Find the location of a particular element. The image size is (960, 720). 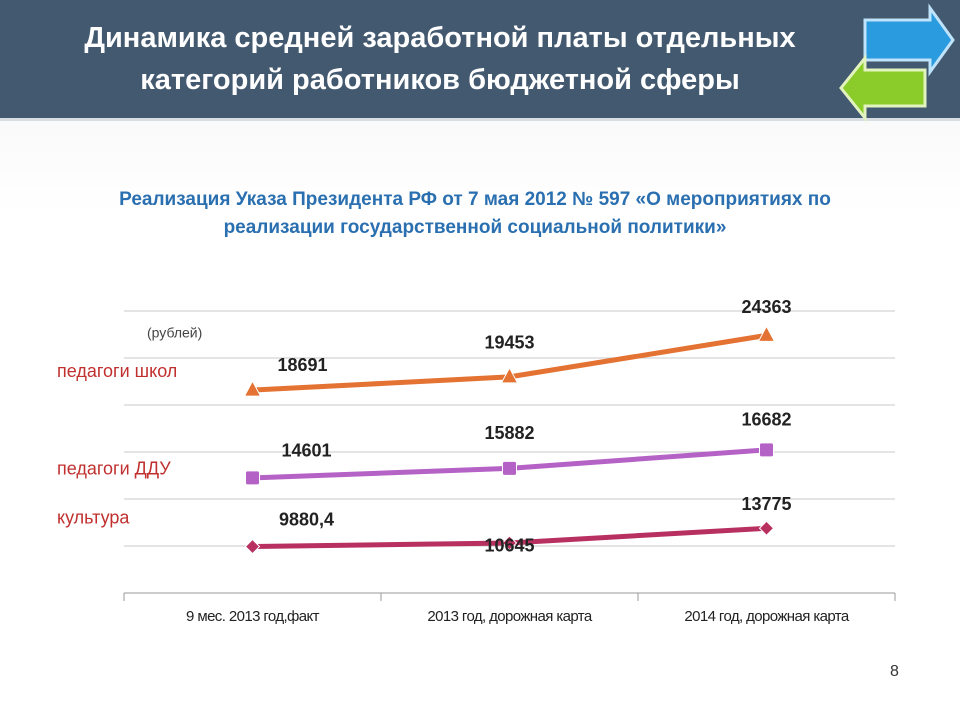

data-label: 10645 is located at coordinates (509, 546).